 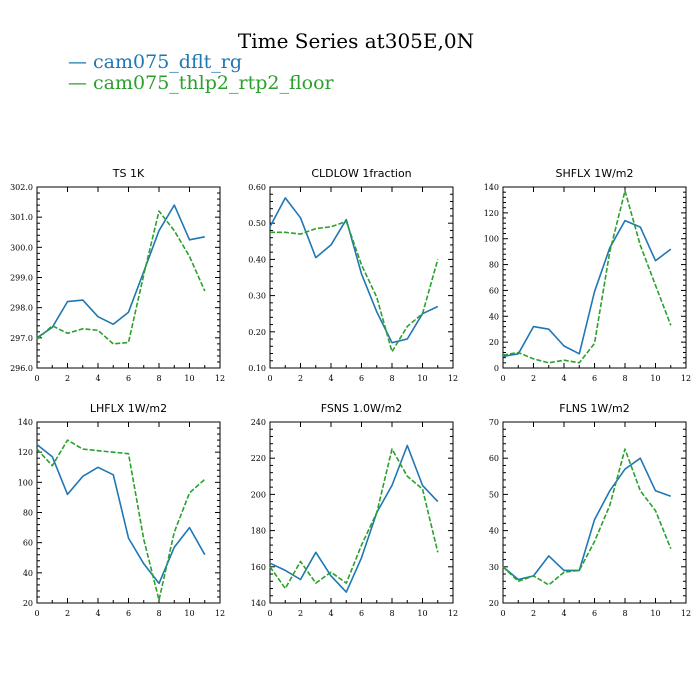 What do you see at coordinates (25, 482) in the screenshot?
I see `y-tick-label: 100` at bounding box center [25, 482].